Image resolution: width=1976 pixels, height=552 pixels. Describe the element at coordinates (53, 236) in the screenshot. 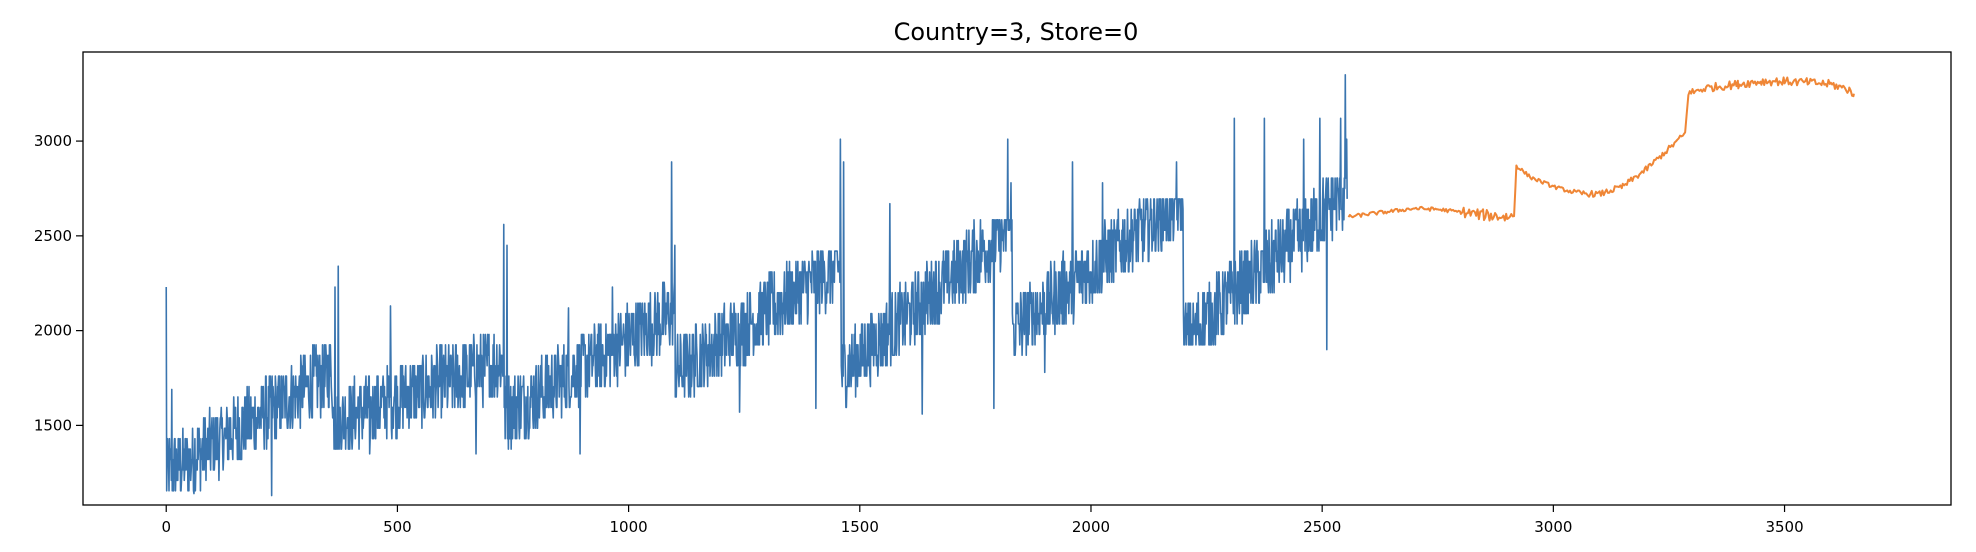

I see `y-tick-label: 2500` at that location.